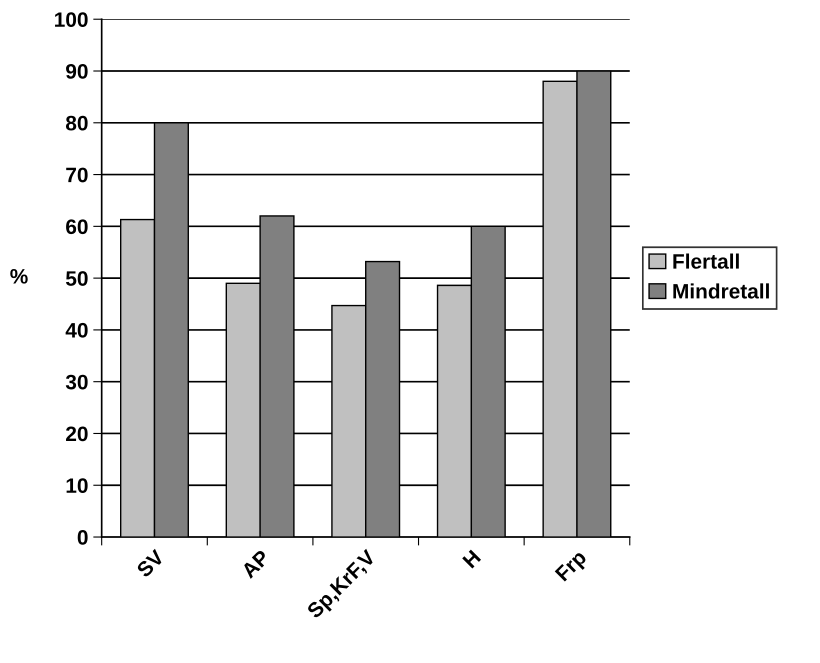 The width and height of the screenshot is (820, 663). What do you see at coordinates (83, 537) in the screenshot?
I see `y-tick-label: 0` at bounding box center [83, 537].